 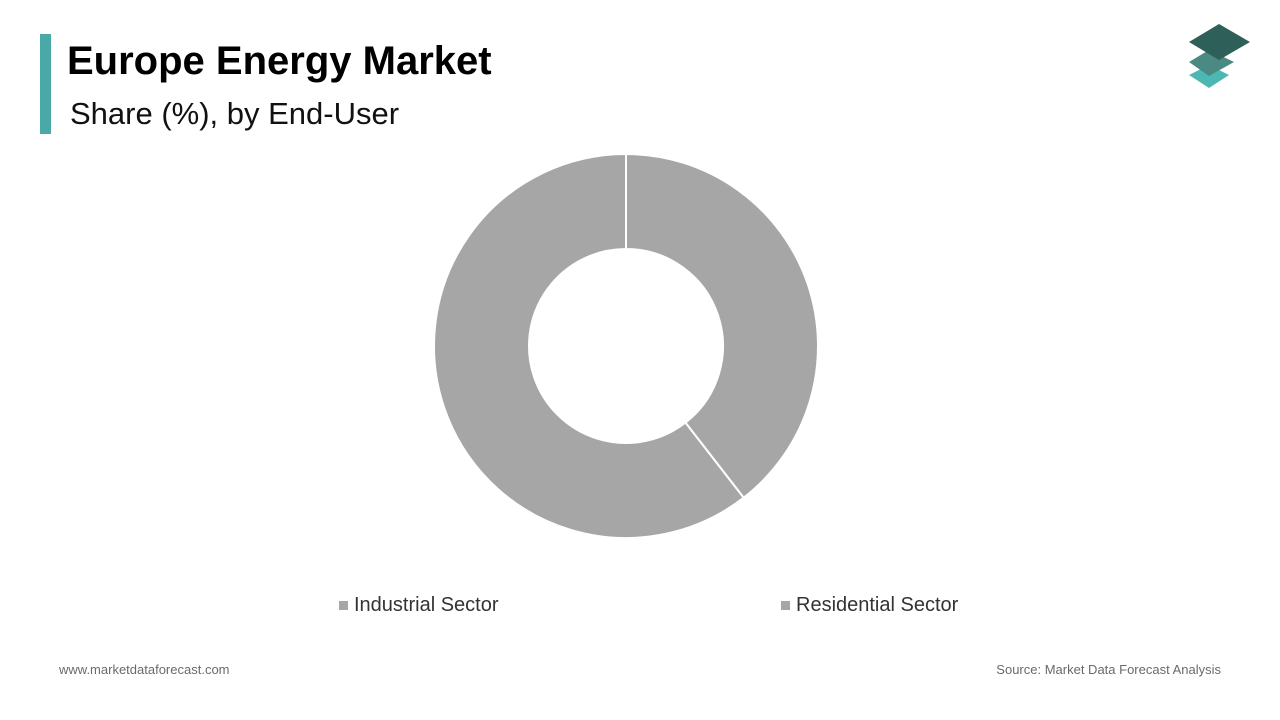 What do you see at coordinates (279, 61) in the screenshot?
I see `page-title: Europe Energy Market` at bounding box center [279, 61].